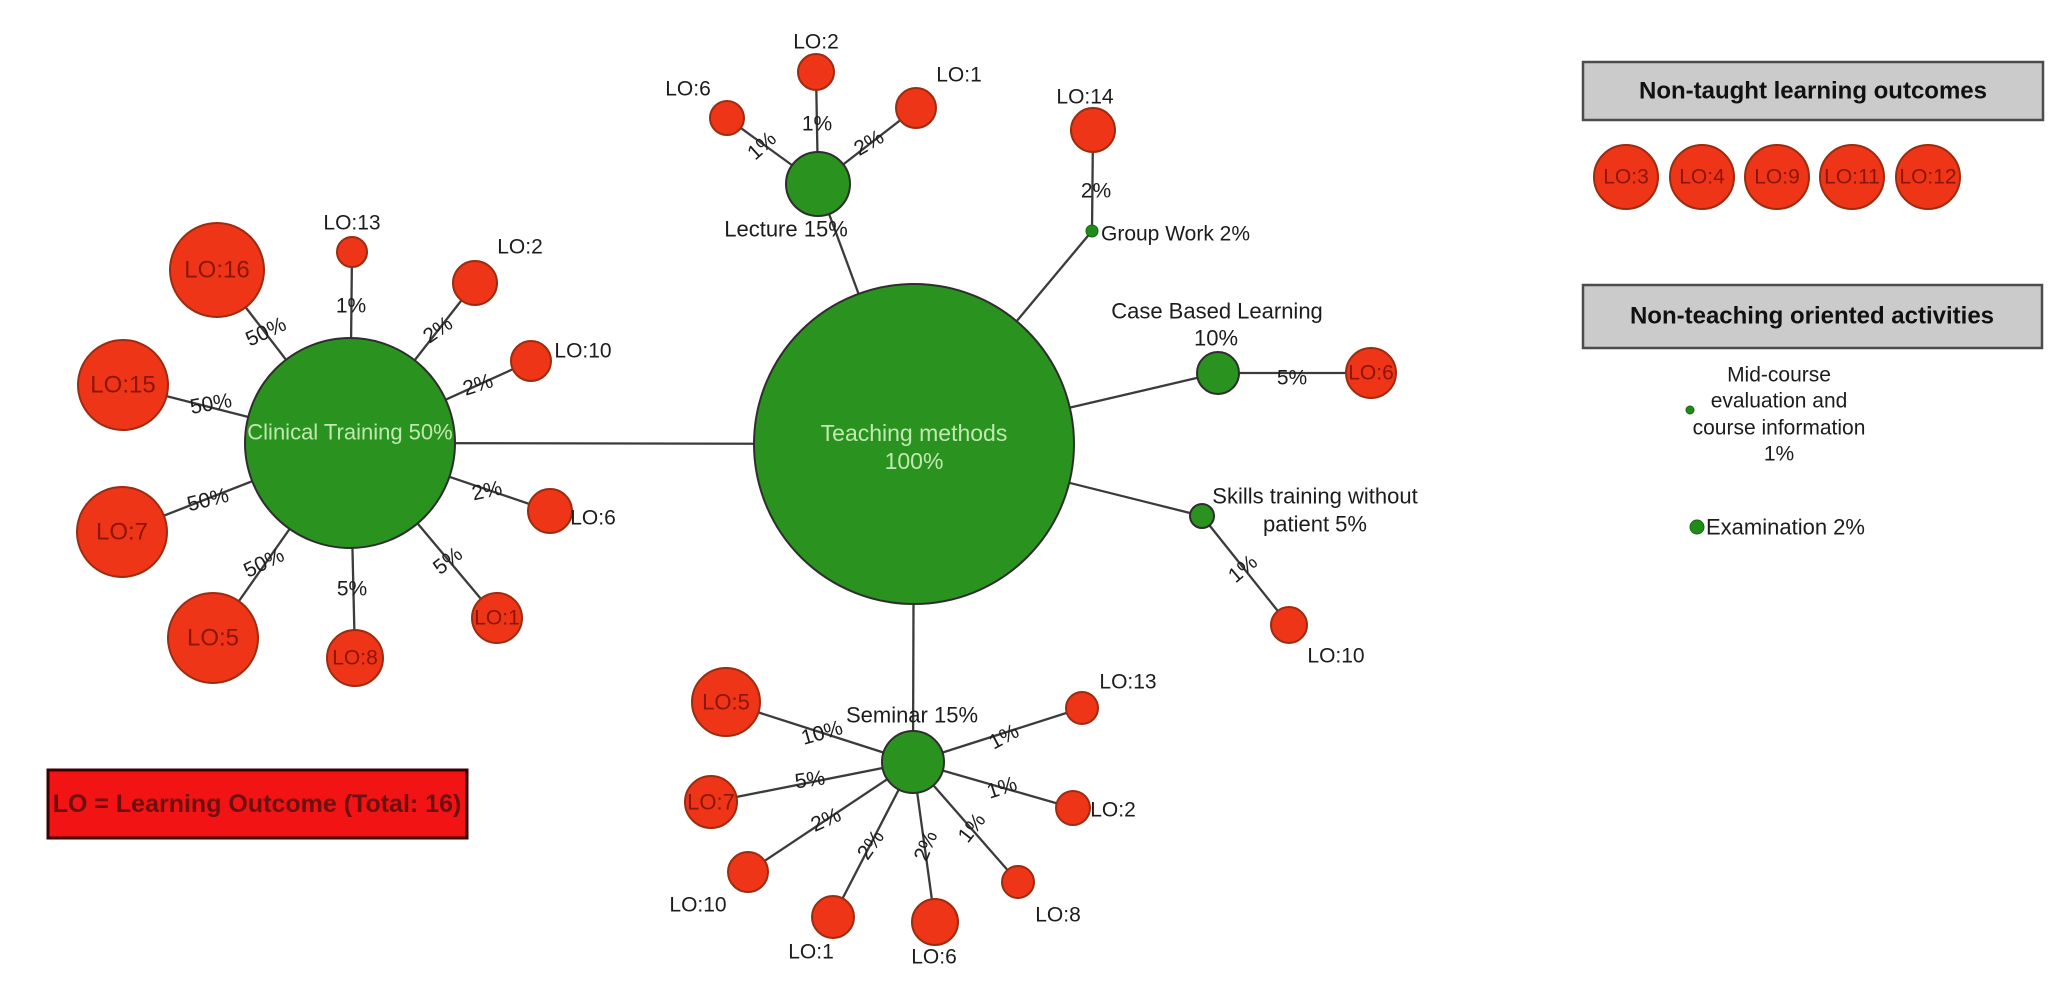 This screenshot has width=2059, height=1001. What do you see at coordinates (1096, 191) in the screenshot?
I see `groupwork-lo14-pct: 2%` at bounding box center [1096, 191].